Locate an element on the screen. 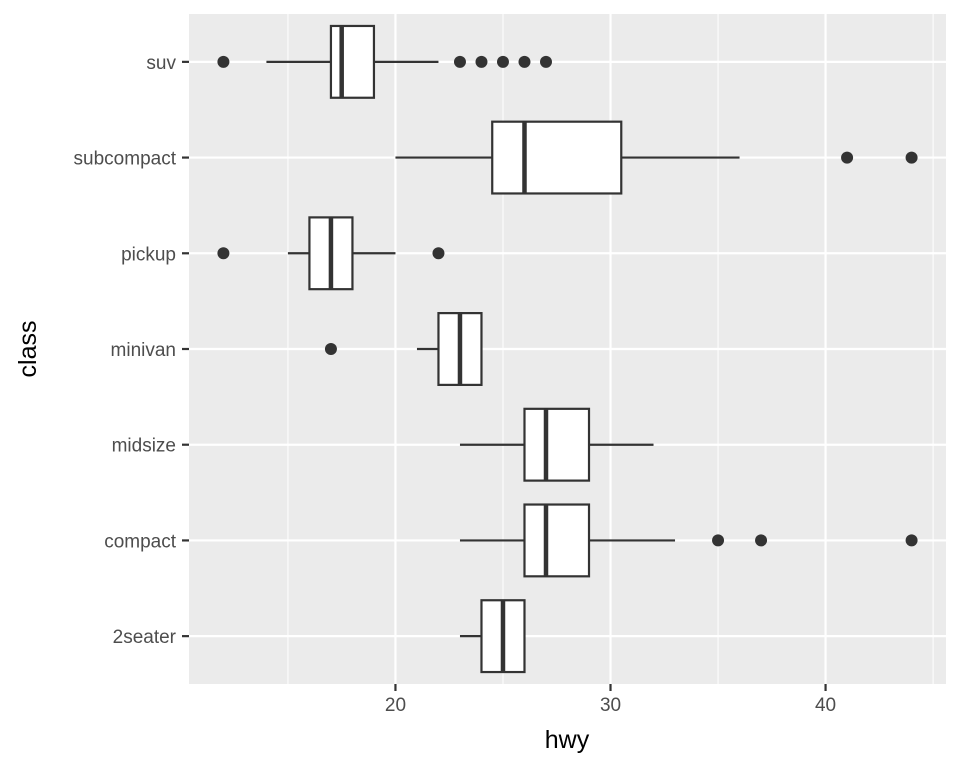 The height and width of the screenshot is (768, 960). box-midsize is located at coordinates (556, 444).